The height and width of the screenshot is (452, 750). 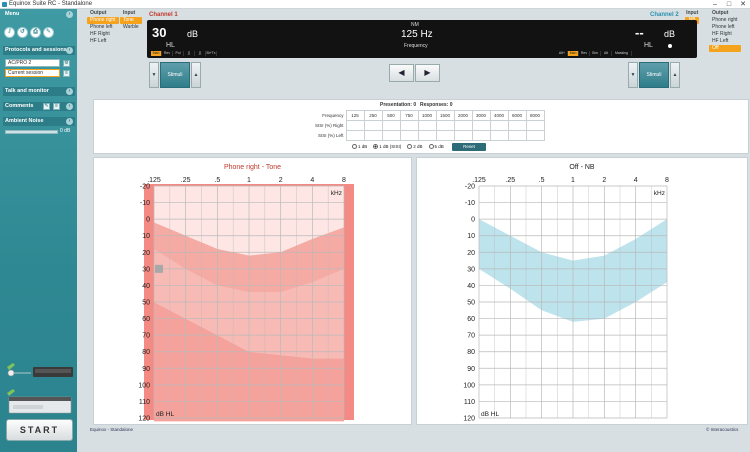 What do you see at coordinates (436, 147) in the screenshot?
I see `step-option: 5 dB` at bounding box center [436, 147].